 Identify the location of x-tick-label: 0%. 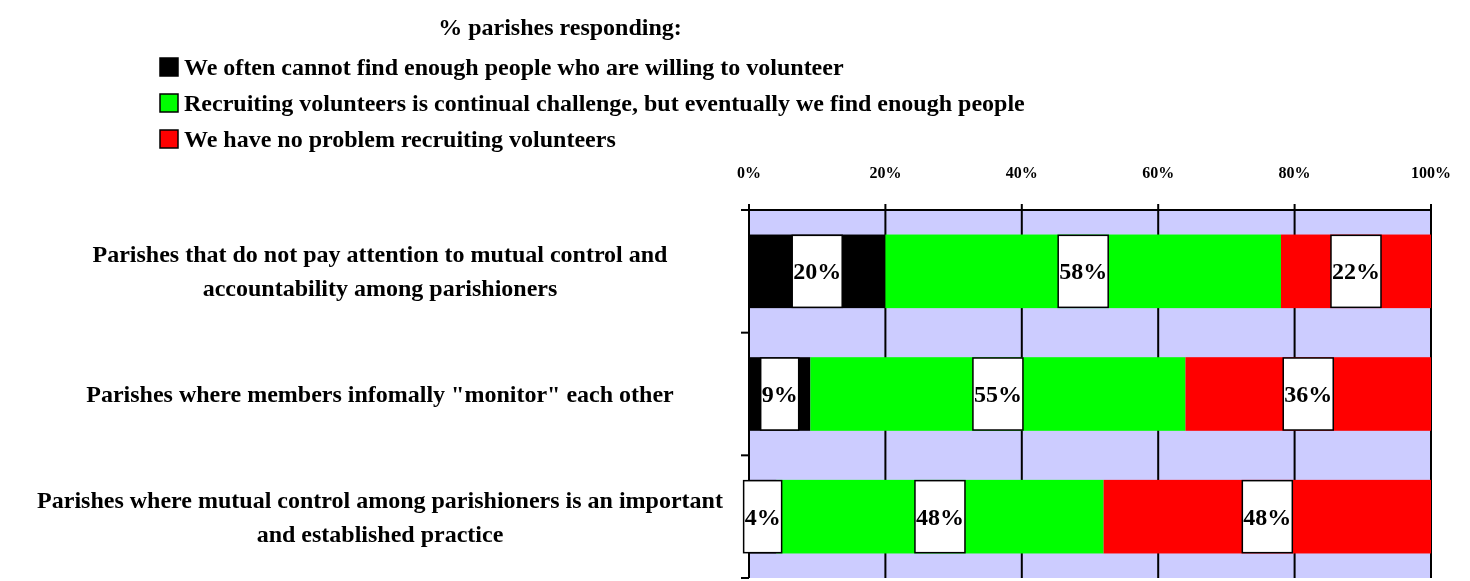
(749, 172).